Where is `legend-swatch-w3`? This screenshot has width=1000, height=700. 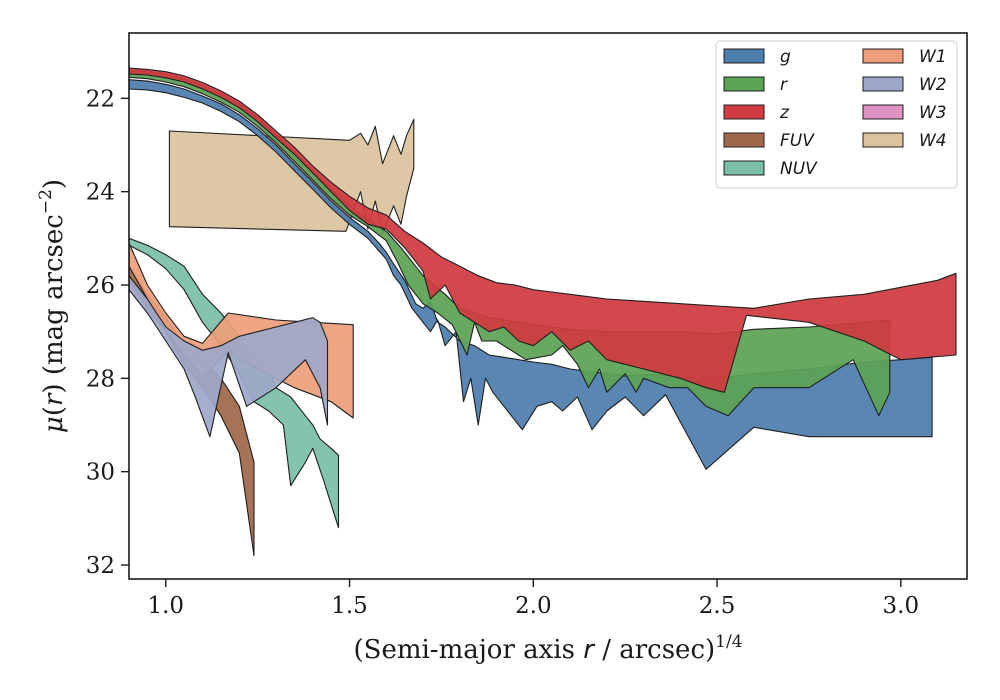 legend-swatch-w3 is located at coordinates (883, 112).